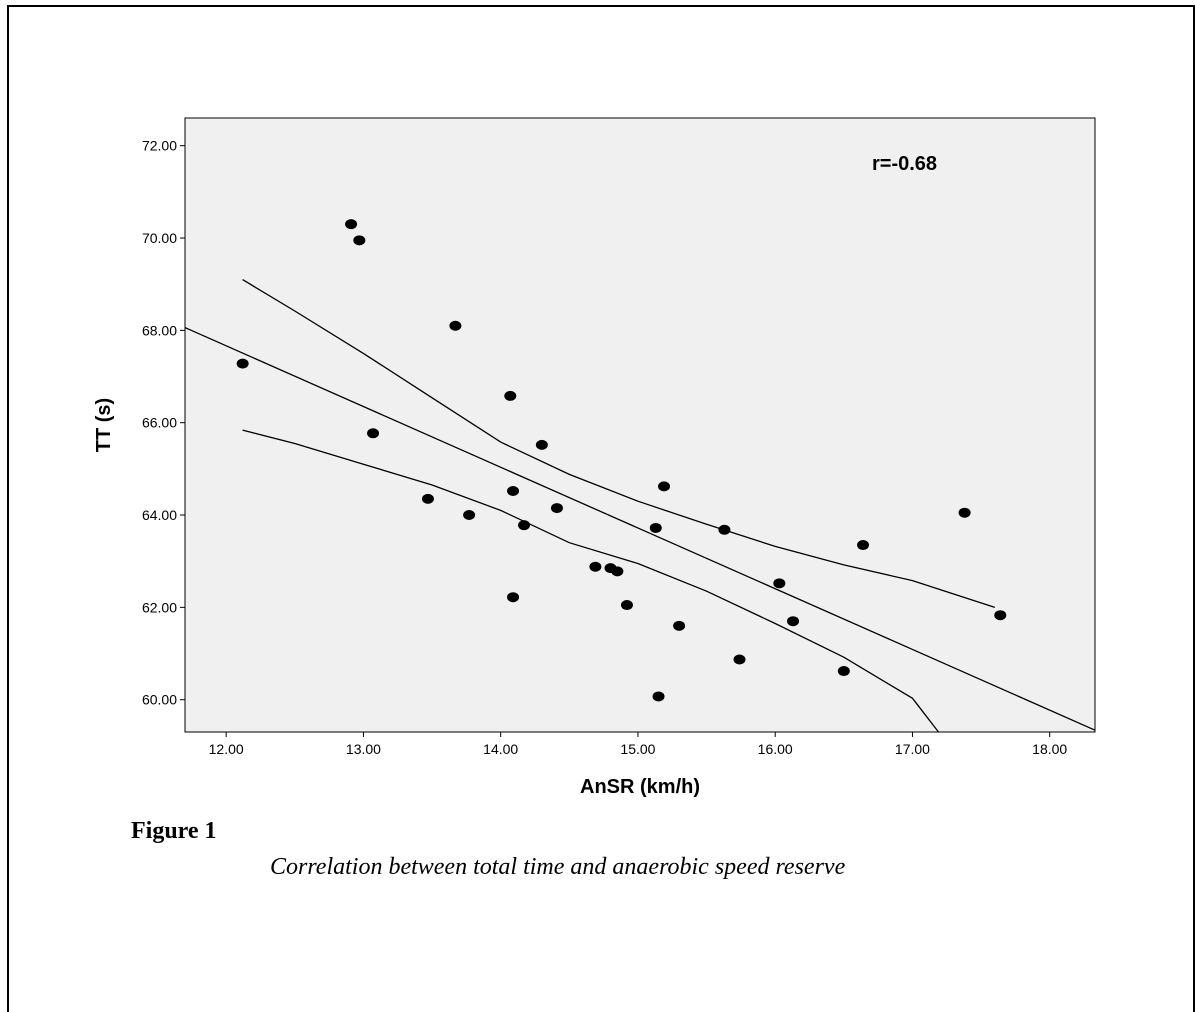 The height and width of the screenshot is (1012, 1195). Describe the element at coordinates (640, 787) in the screenshot. I see `x-axis-title: AnSR (km/h)` at that location.